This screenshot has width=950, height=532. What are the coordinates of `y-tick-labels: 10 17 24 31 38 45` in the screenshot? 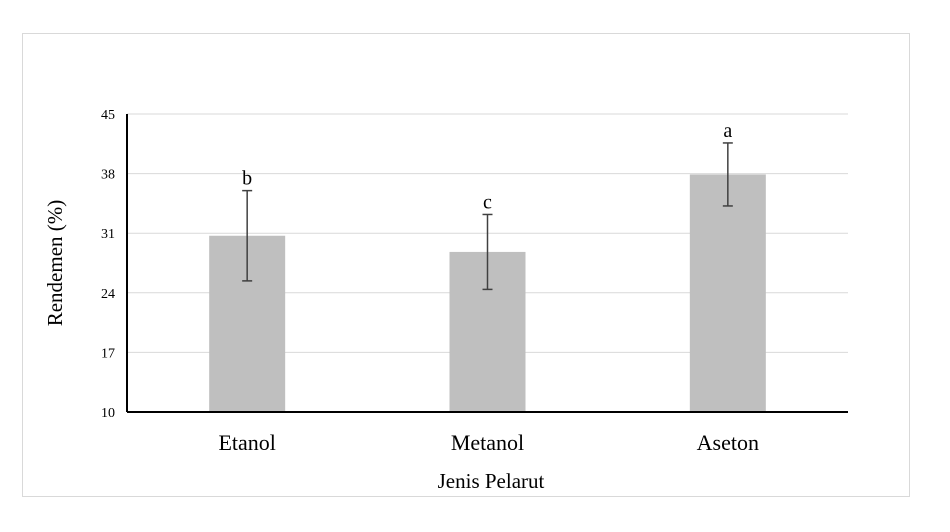 It's located at (108, 264).